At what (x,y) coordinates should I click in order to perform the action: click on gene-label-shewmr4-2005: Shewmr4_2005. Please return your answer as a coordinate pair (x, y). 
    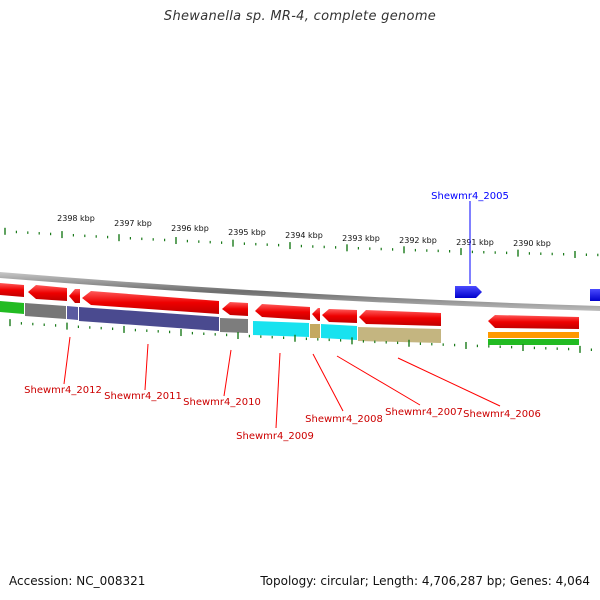
    Looking at the image, I should click on (470, 196).